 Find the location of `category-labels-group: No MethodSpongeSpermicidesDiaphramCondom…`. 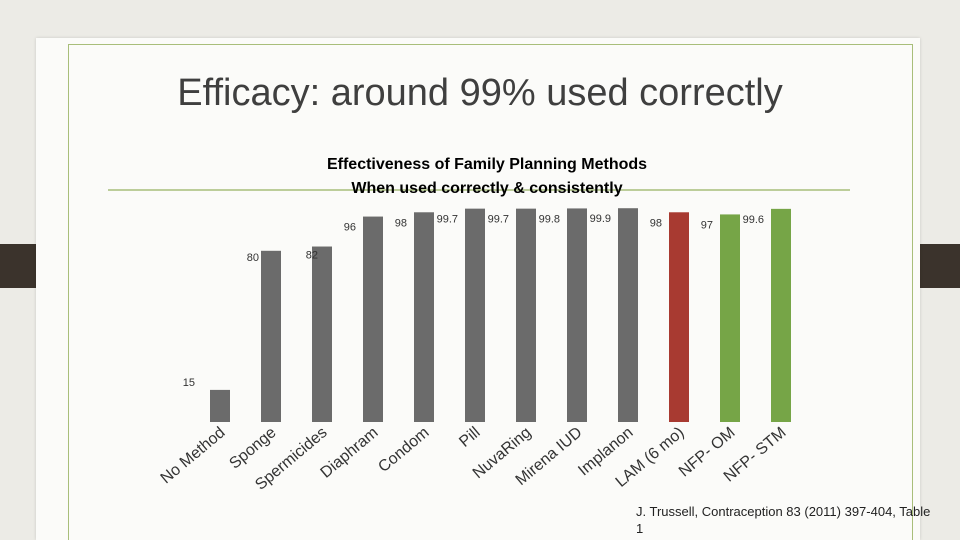

category-labels-group: No MethodSpongeSpermicidesDiaphramCondom… is located at coordinates (474, 459).